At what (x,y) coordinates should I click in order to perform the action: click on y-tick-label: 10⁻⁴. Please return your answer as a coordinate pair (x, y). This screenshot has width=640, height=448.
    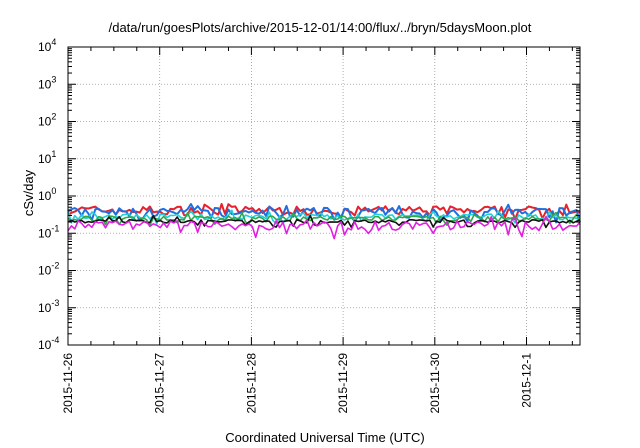
    Looking at the image, I should click on (48, 343).